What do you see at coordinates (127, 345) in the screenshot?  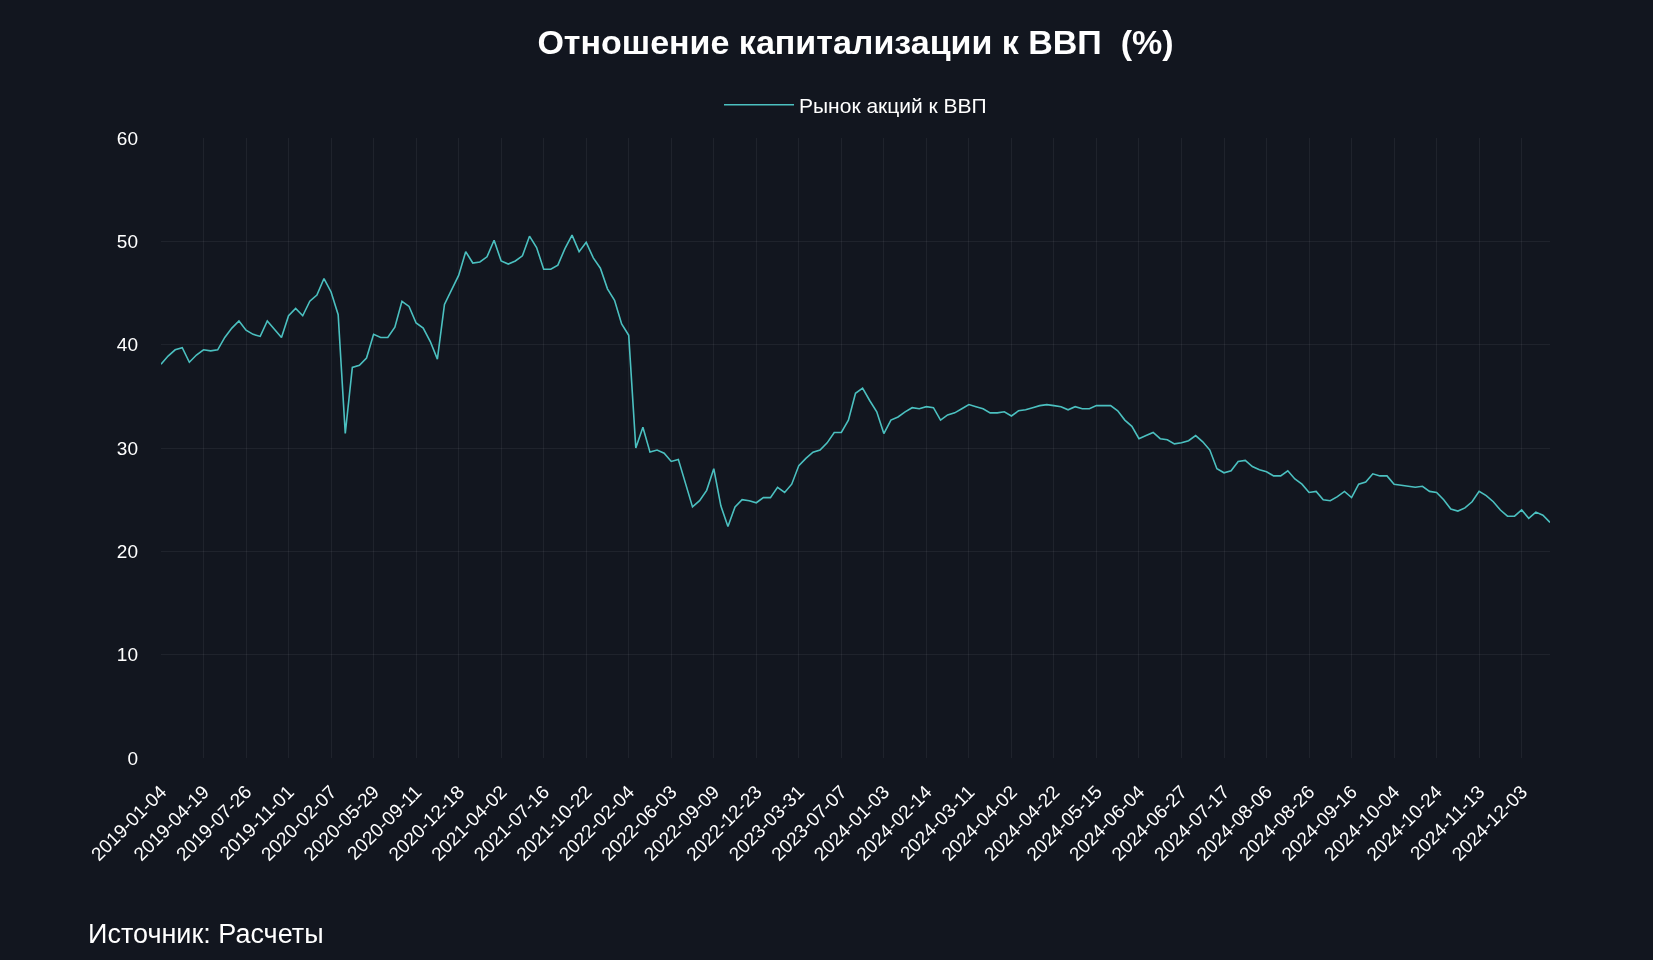 I see `y-tick-label: 40` at bounding box center [127, 345].